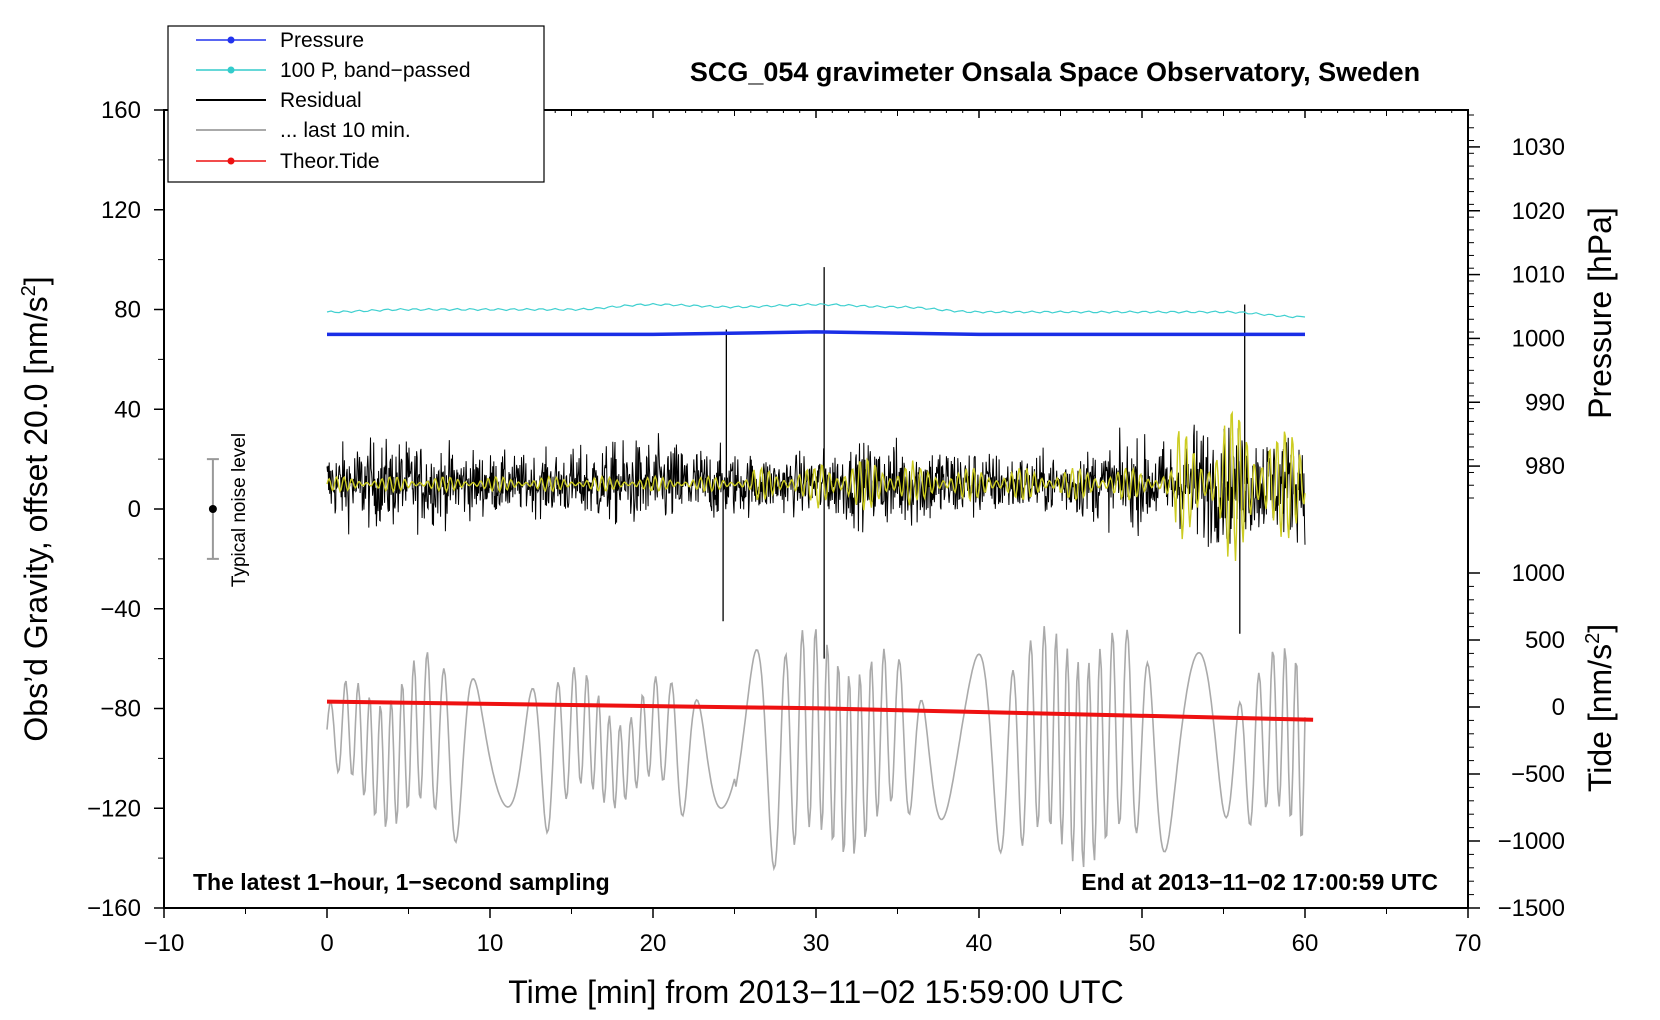 This screenshot has width=1660, height=1020. What do you see at coordinates (375, 70) in the screenshot?
I see `legend-label-bandpassed: 100 P, band−passed` at bounding box center [375, 70].